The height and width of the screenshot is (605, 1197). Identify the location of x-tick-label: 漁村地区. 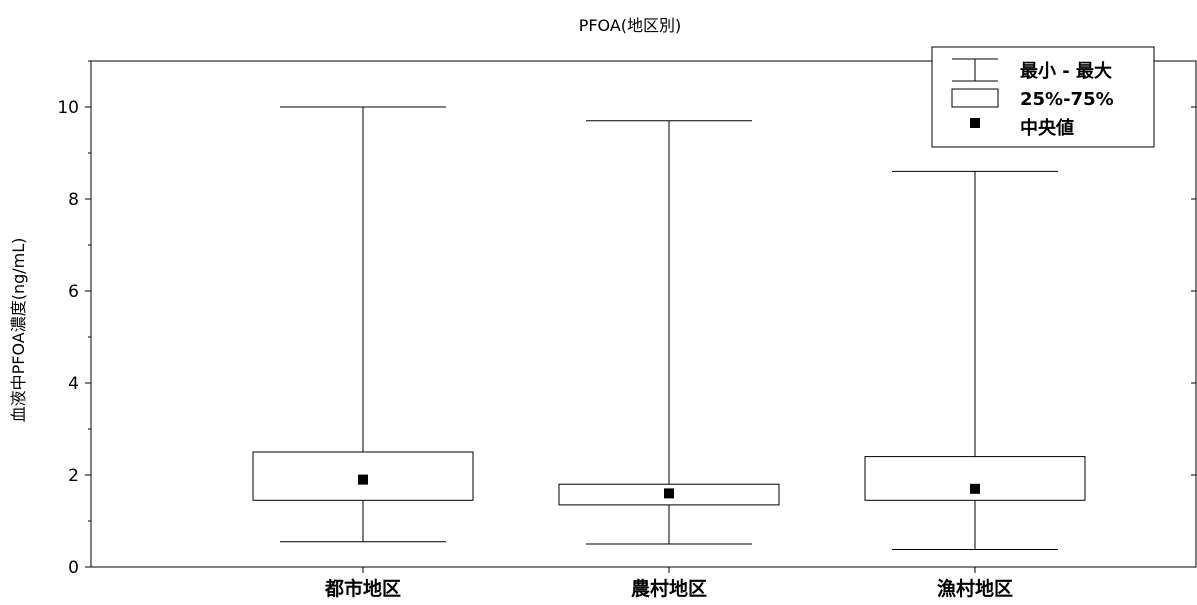
(975, 588).